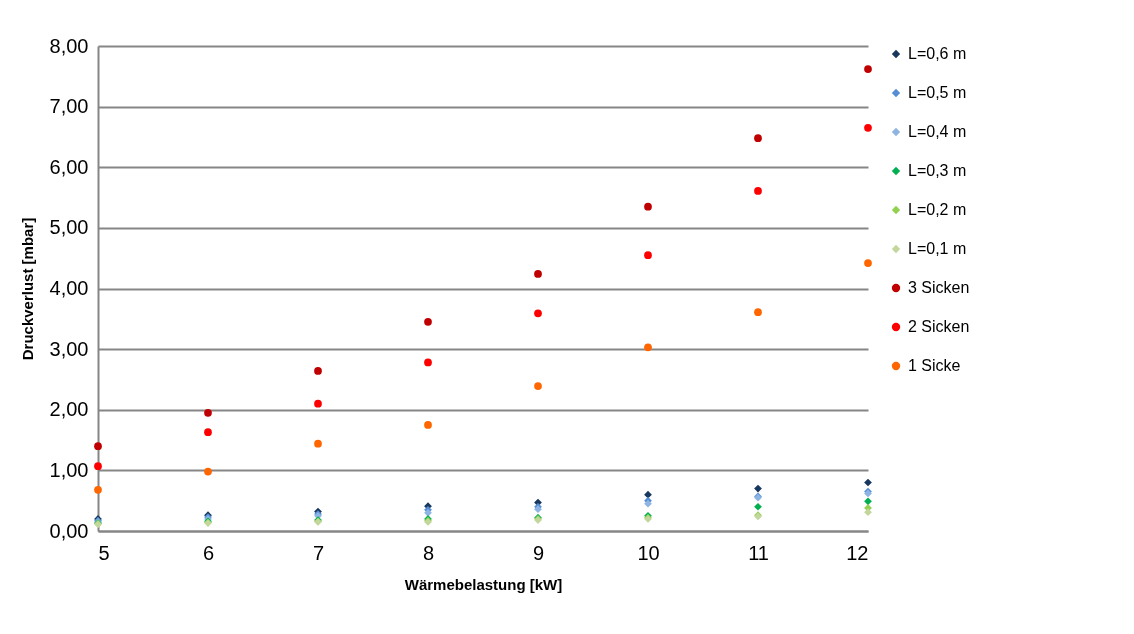  Describe the element at coordinates (648, 552) in the screenshot. I see `x-tick-label: 10` at that location.